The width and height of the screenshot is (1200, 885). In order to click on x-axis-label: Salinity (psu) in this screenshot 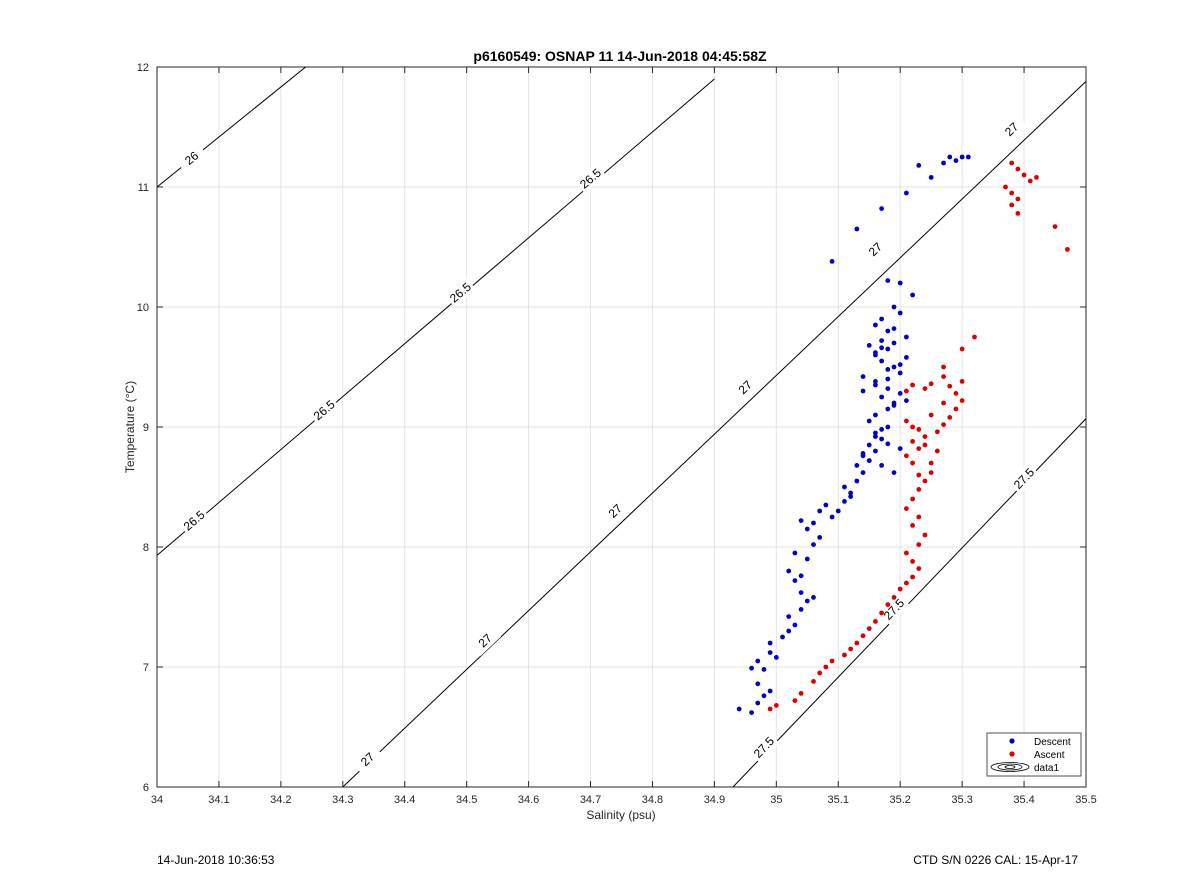, I will do `click(620, 815)`.